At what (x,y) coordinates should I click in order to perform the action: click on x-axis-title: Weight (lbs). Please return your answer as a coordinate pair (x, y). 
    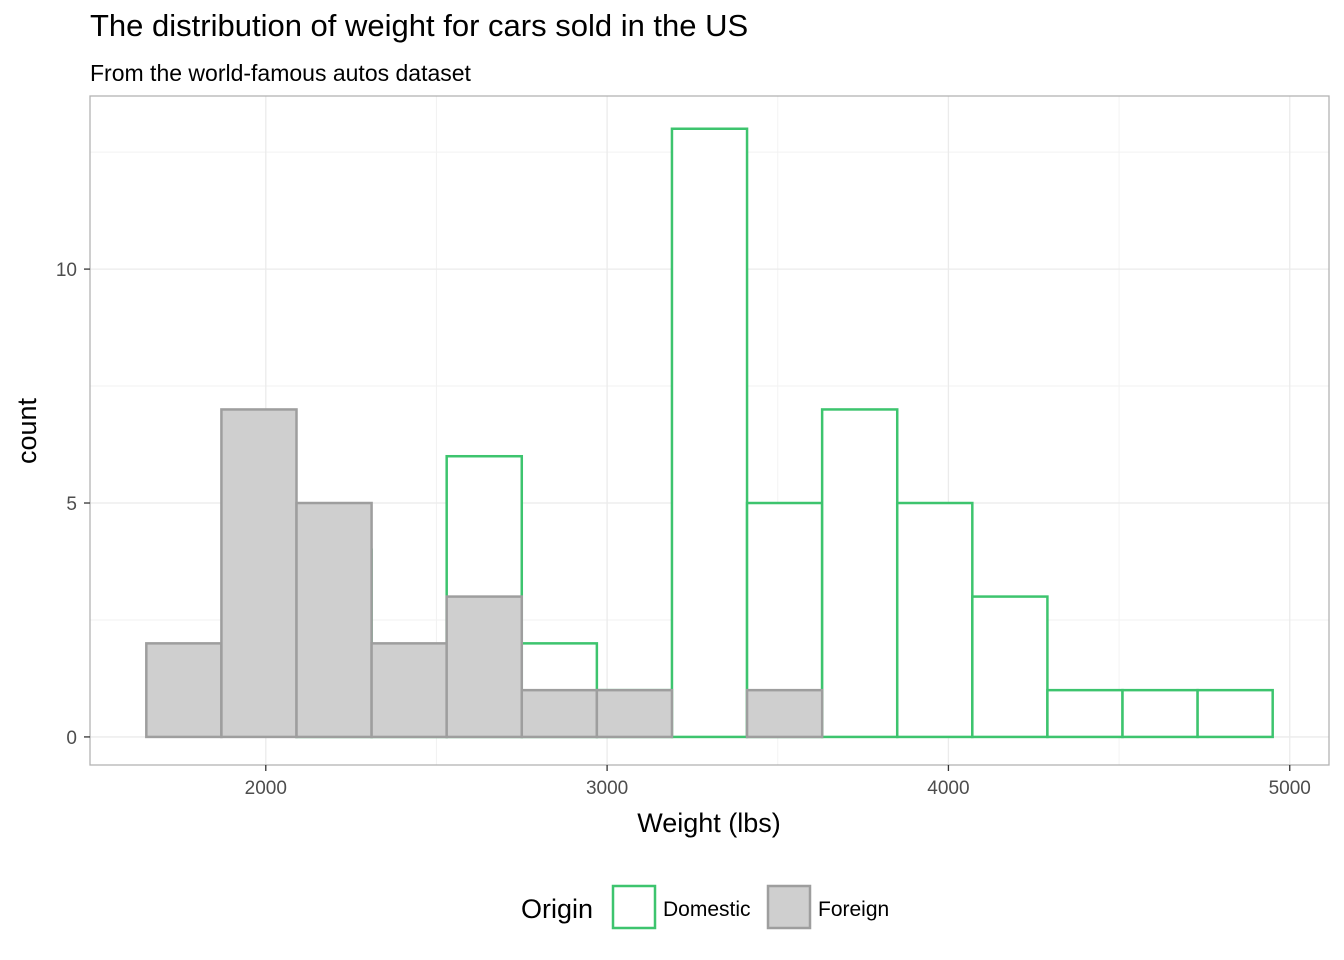
    Looking at the image, I should click on (709, 823).